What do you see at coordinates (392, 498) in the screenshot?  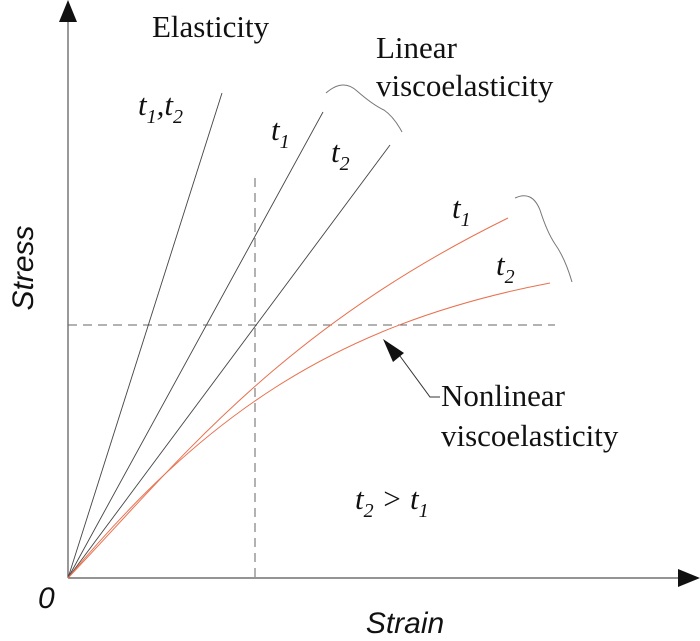 I see `relation-operator: >` at bounding box center [392, 498].